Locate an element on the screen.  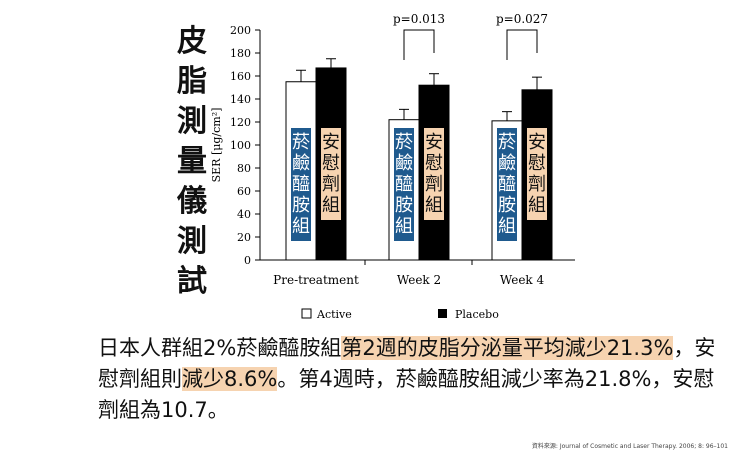
legend-label-active: Active is located at coordinates (334, 314).